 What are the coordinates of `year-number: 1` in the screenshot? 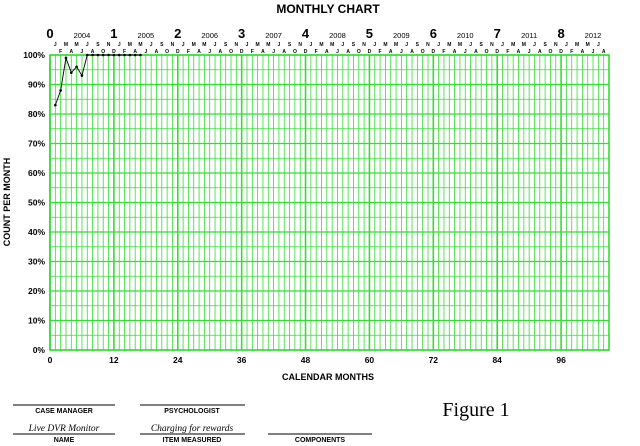 It's located at (113, 33).